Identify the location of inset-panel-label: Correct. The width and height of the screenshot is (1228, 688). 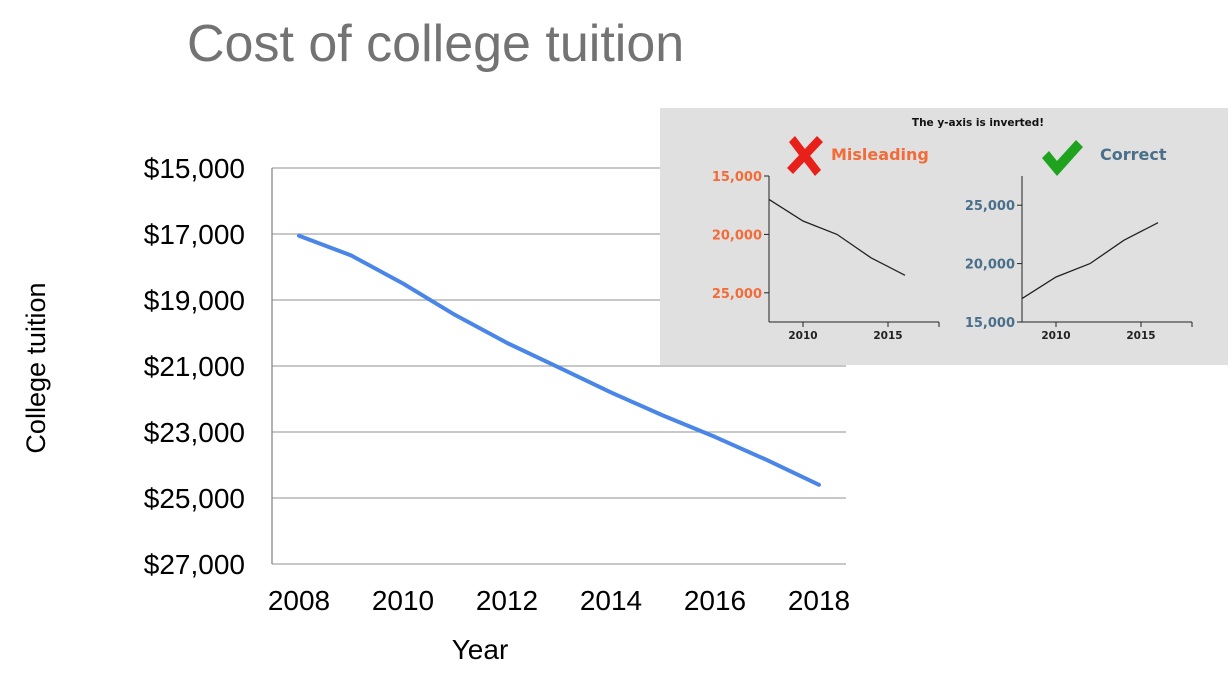
(1133, 154).